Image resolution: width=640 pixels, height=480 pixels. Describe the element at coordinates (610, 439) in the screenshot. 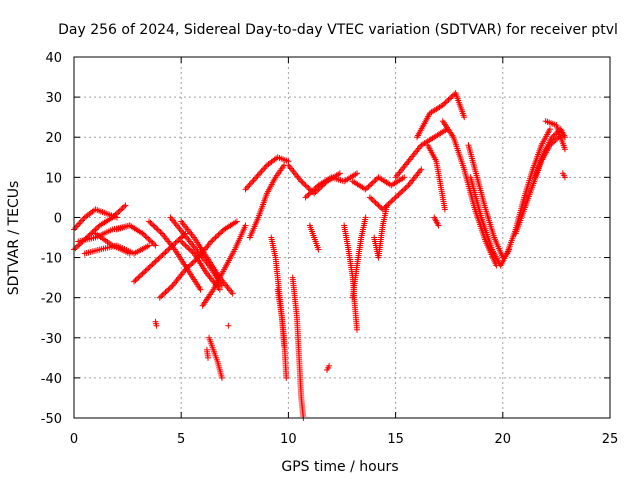

I see `x-tick-label: 25` at that location.